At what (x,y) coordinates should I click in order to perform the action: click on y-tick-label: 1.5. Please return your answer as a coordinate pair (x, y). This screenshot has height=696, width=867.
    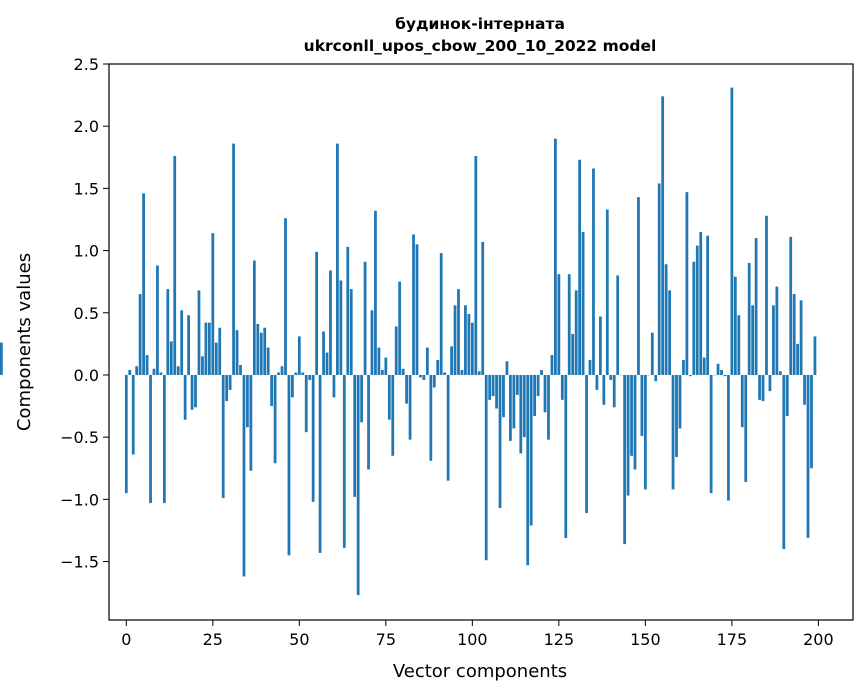
    Looking at the image, I should click on (86, 188).